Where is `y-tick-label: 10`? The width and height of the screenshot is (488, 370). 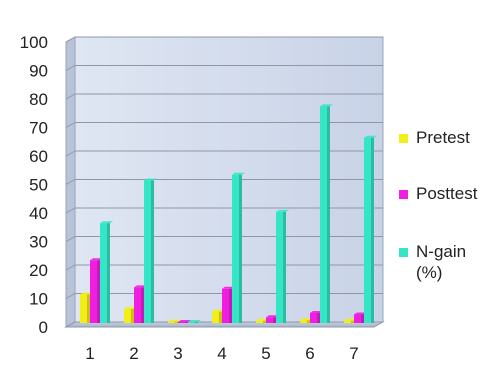 y-tick-label: 10 is located at coordinates (38, 299).